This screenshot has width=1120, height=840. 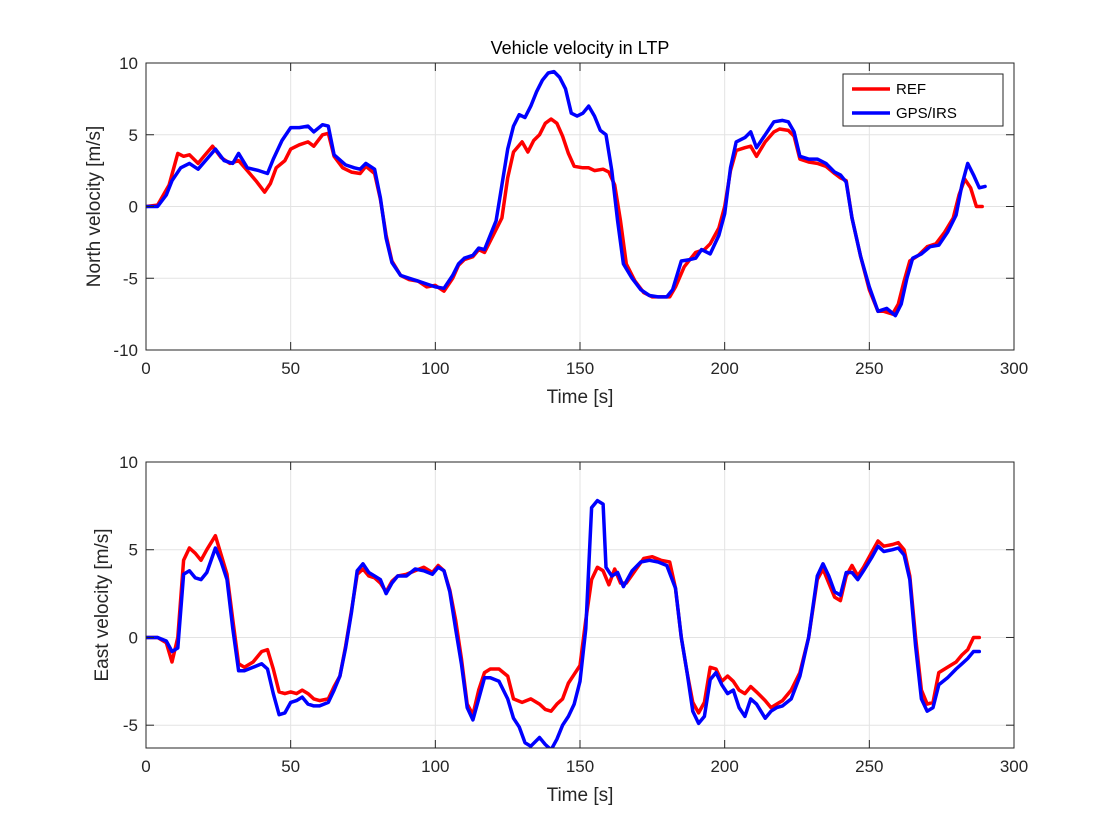 I want to click on east-x-tick-label: 150, so click(x=580, y=766).